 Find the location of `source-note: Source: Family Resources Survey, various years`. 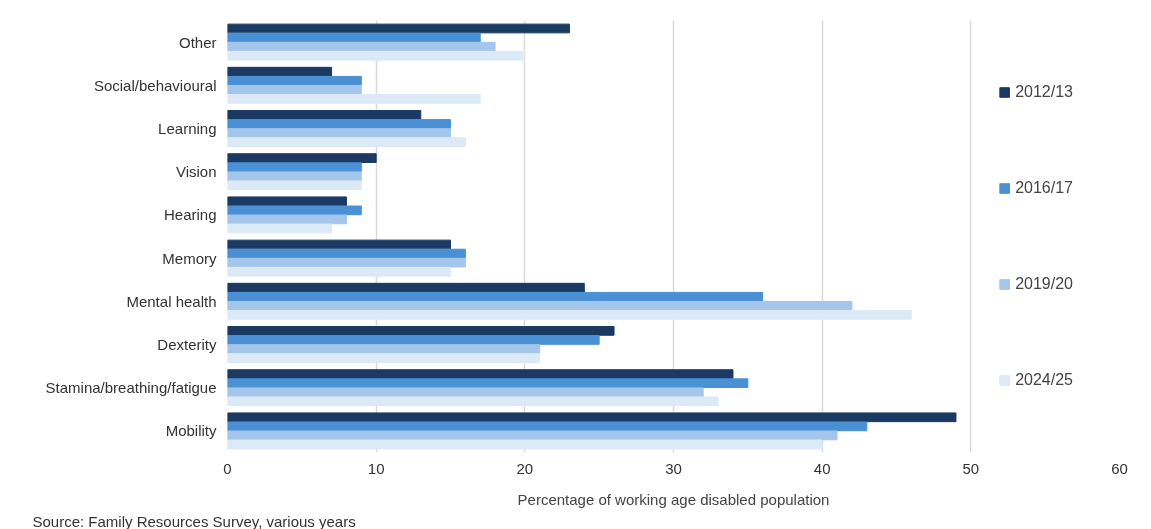

source-note: Source: Family Resources Survey, various years is located at coordinates (194, 520).